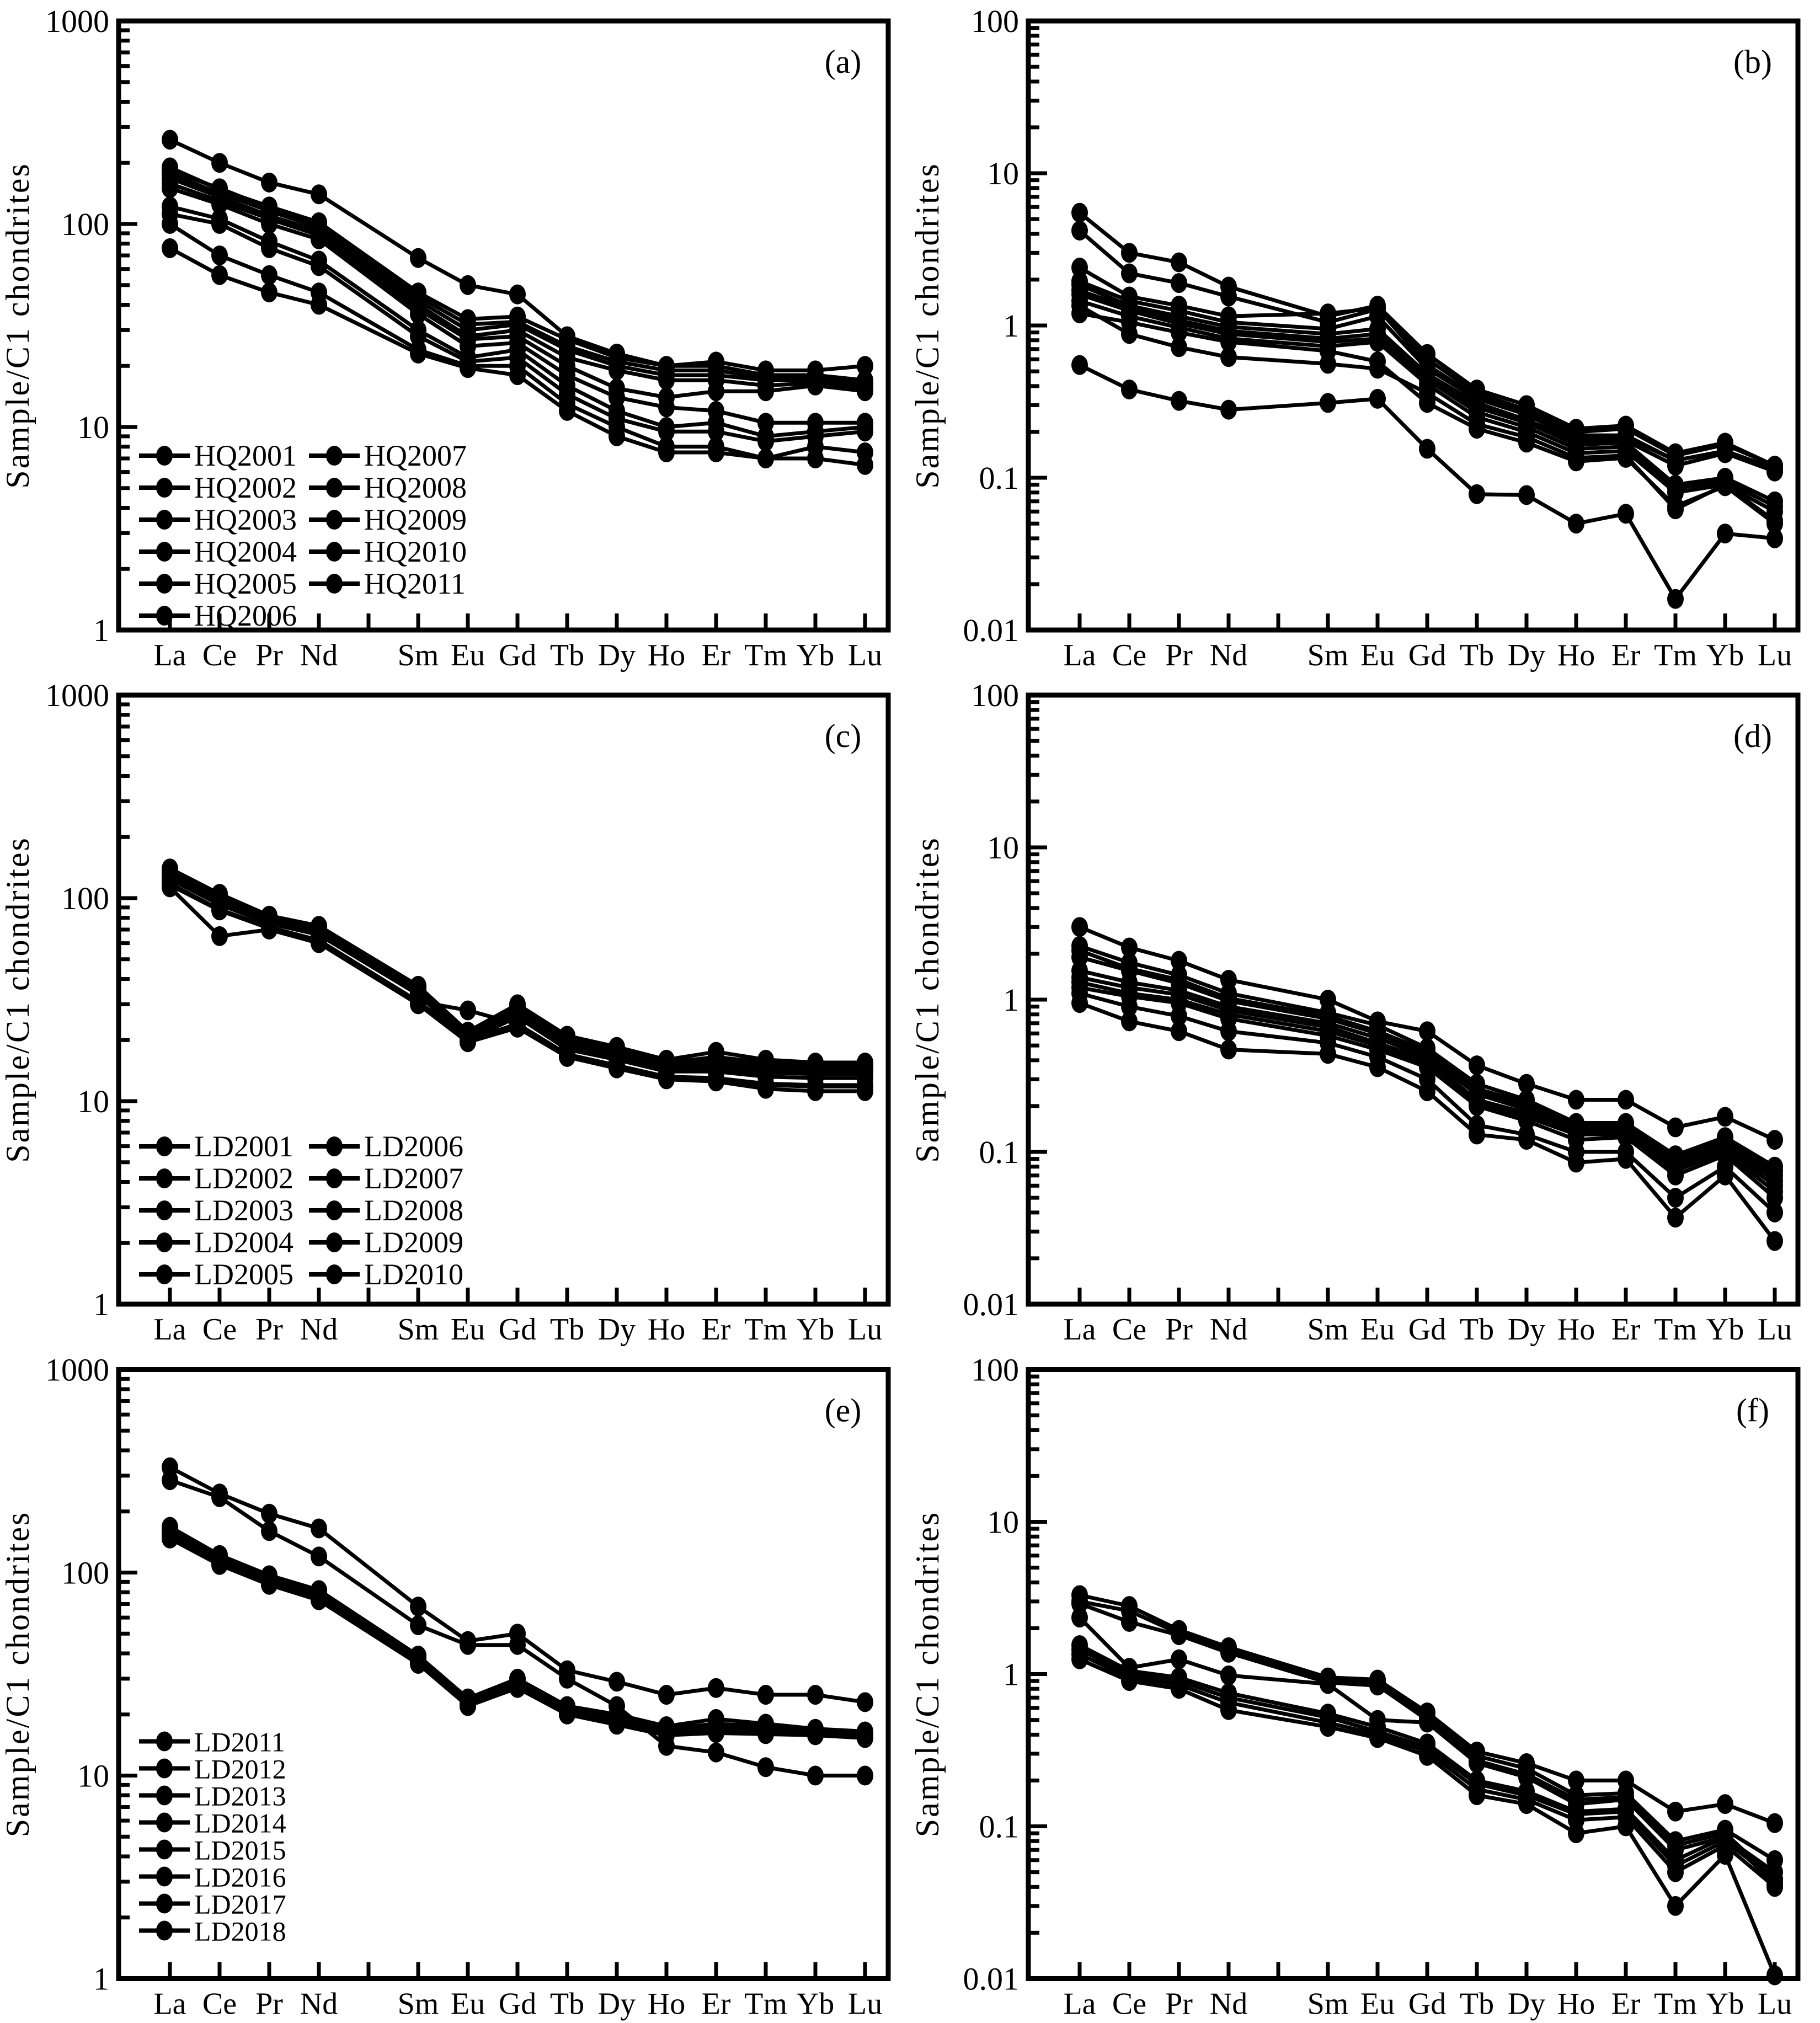 This screenshot has height=2023, width=1820. Describe the element at coordinates (245, 583) in the screenshot. I see `legend-label: HQ2005` at that location.